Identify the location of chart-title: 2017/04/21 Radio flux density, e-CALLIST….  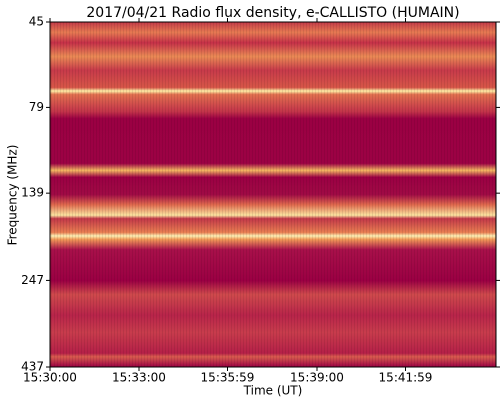
(272, 13).